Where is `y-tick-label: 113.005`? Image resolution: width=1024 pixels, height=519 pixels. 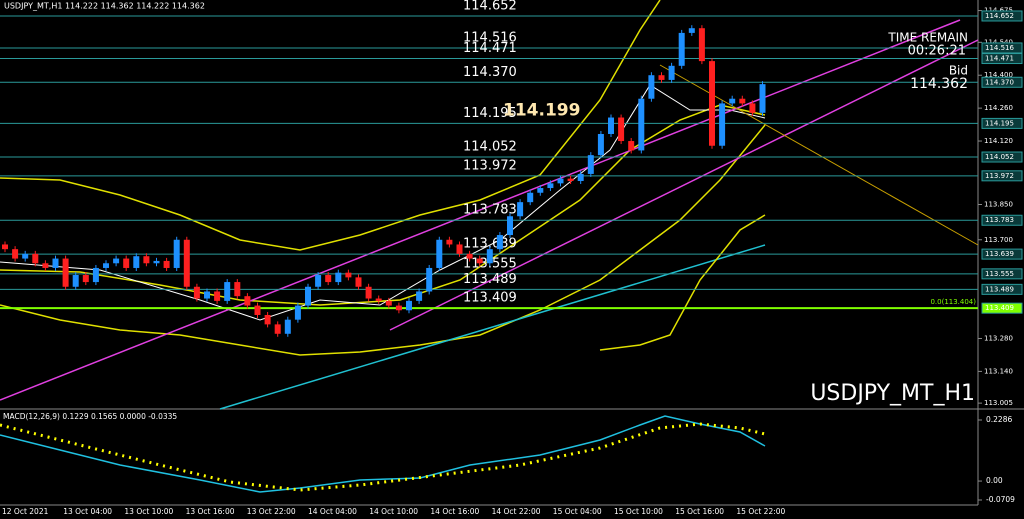 y-tick-label: 113.005 is located at coordinates (998, 403).